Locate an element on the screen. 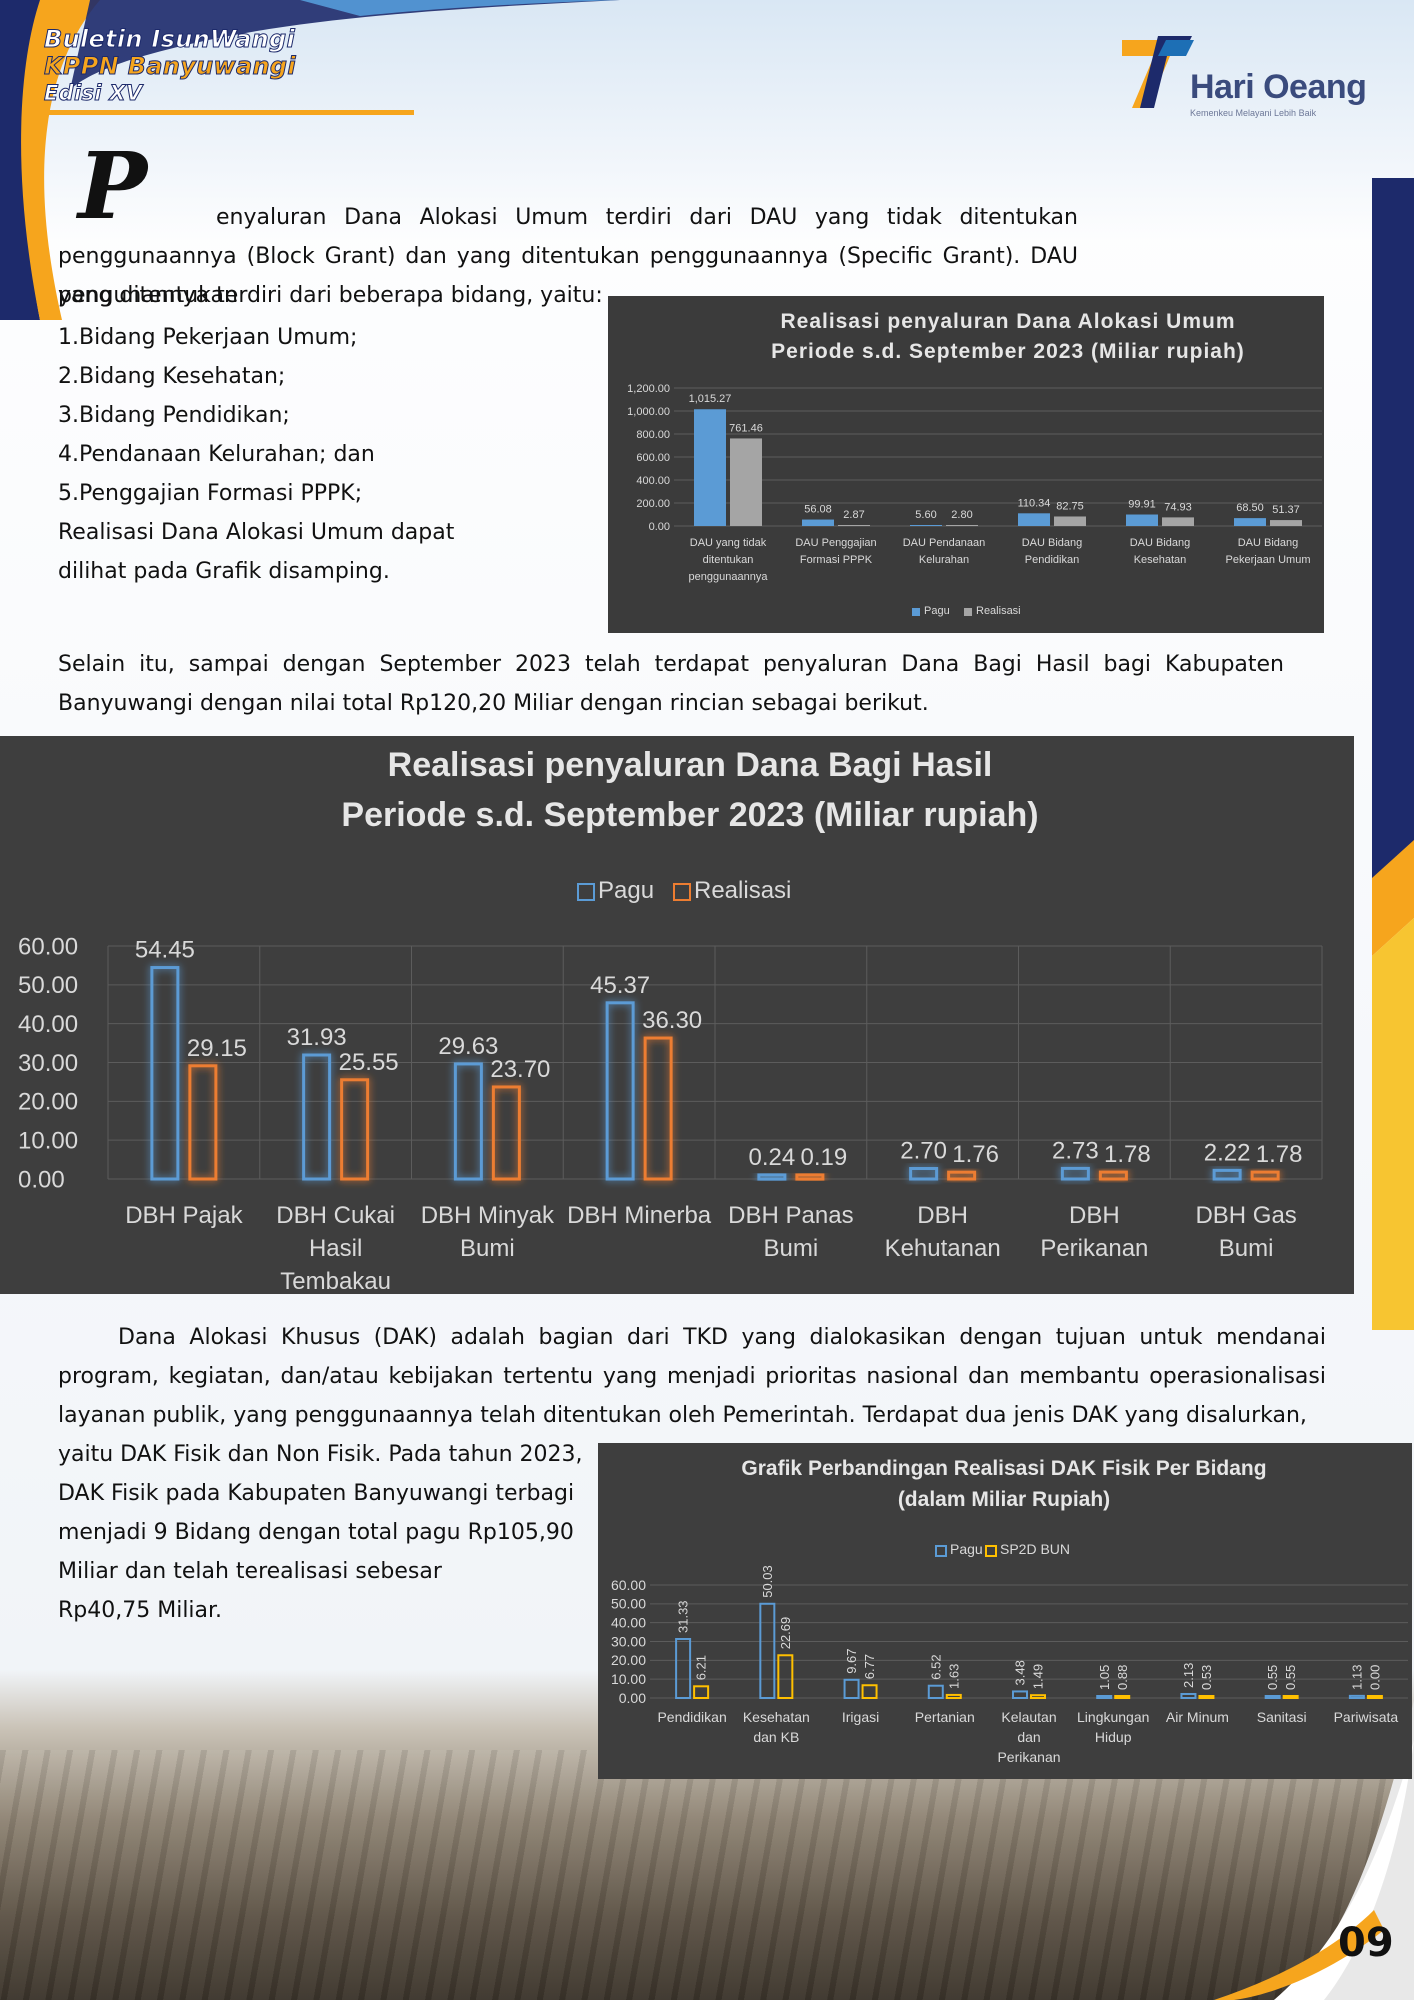  legend-label: Realisasi is located at coordinates (998, 611).